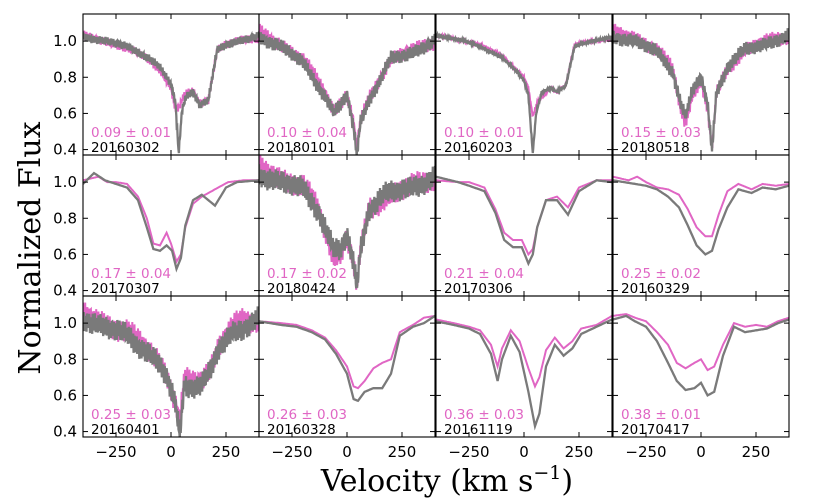  What do you see at coordinates (307, 274) in the screenshot?
I see `equivalent-width-label: 0.17 ± 0.02` at bounding box center [307, 274].